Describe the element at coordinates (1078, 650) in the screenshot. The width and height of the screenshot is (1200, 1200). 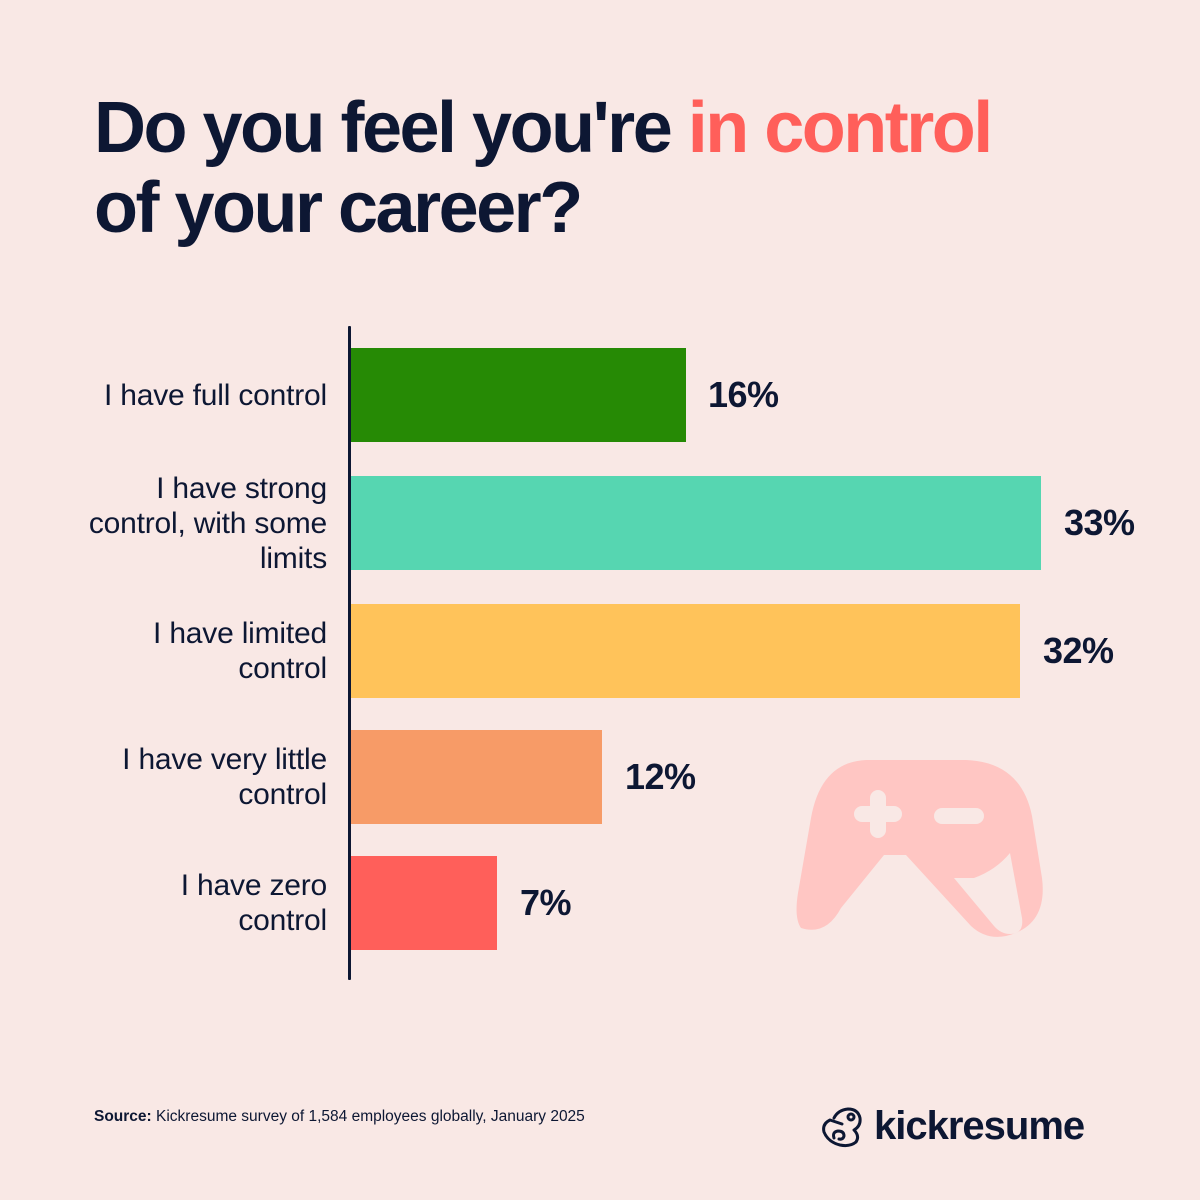
I see `bar-value: 32%` at that location.